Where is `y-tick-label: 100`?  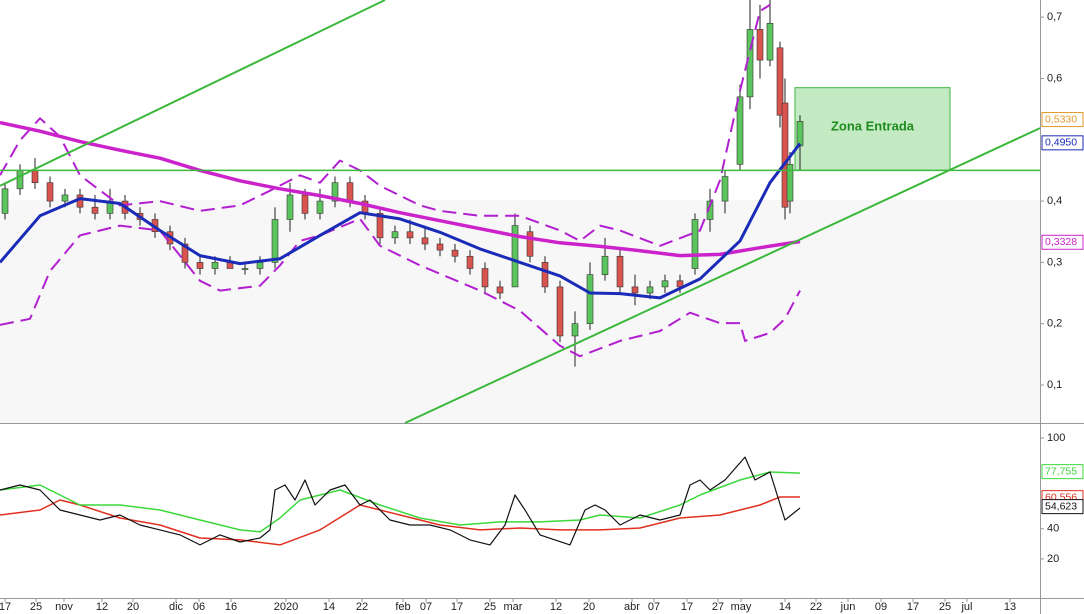 y-tick-label: 100 is located at coordinates (1056, 438).